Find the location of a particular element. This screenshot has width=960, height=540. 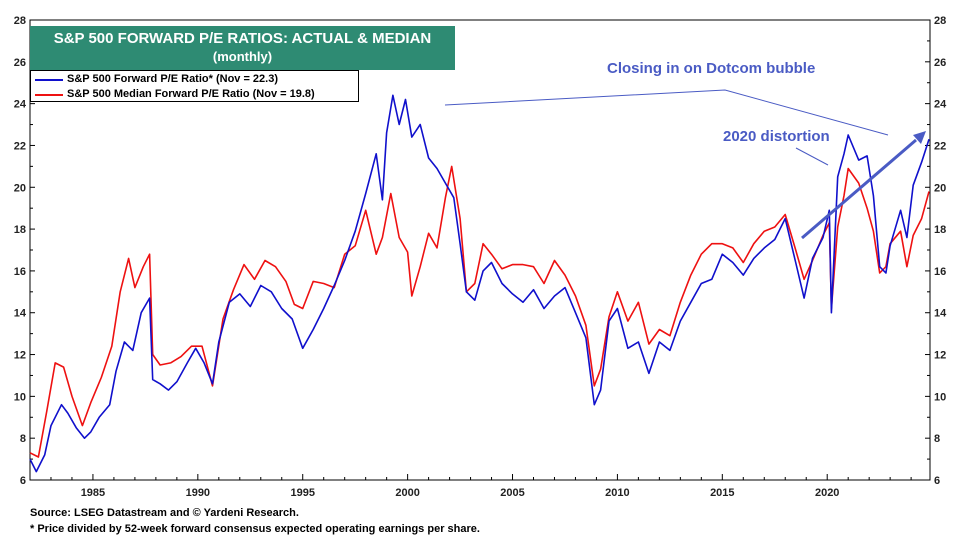

y-tick-label-left: 10 is located at coordinates (20, 397).